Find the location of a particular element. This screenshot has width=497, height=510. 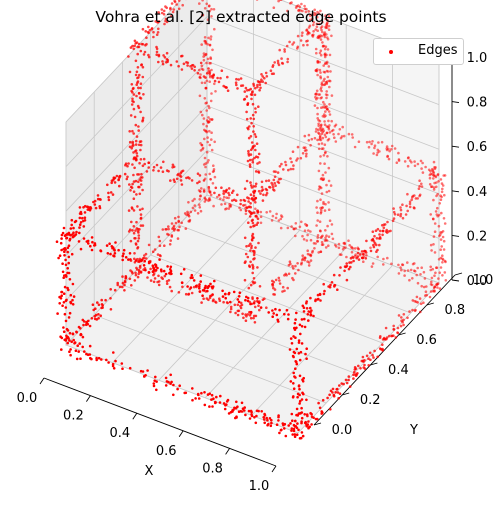

legend-marker is located at coordinates (391, 52).